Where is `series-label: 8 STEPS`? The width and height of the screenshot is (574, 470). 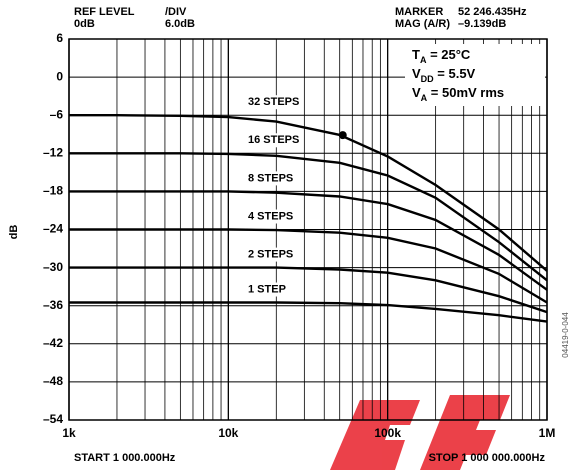
series-label: 8 STEPS is located at coordinates (270, 178).